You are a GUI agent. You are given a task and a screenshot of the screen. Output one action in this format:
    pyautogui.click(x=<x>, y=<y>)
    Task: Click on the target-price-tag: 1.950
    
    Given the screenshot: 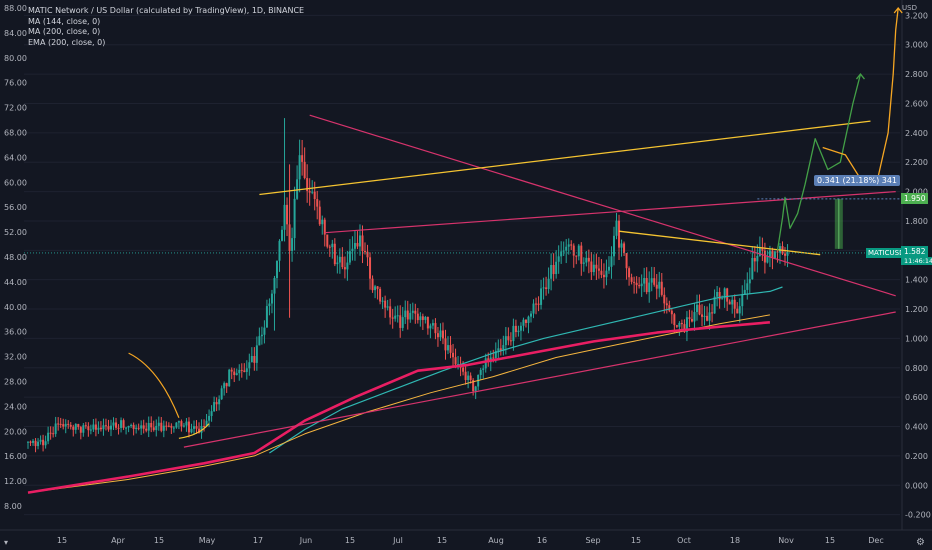 What is the action you would take?
    pyautogui.click(x=915, y=198)
    